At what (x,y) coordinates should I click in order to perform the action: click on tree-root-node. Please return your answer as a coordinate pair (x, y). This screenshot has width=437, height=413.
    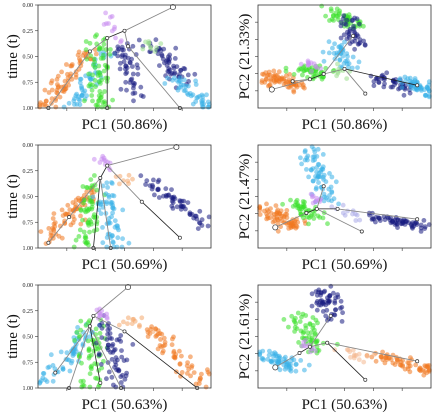
    Looking at the image, I should click on (271, 89).